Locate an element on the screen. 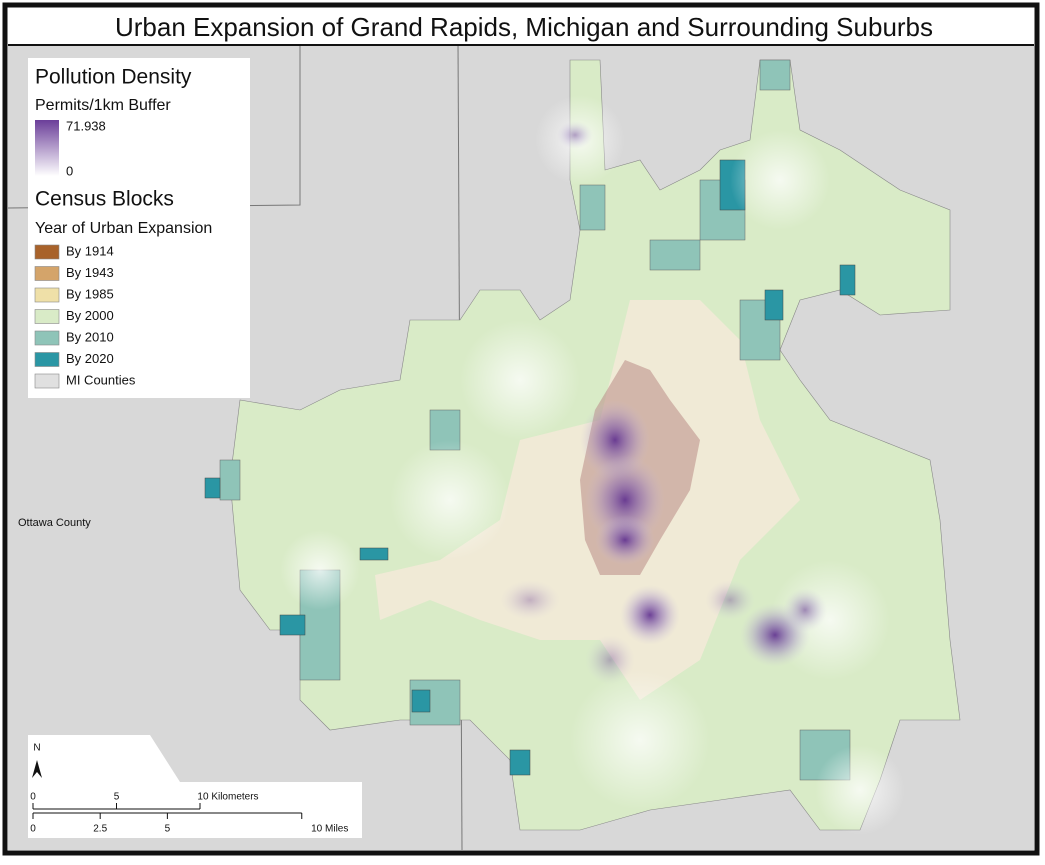 Image resolution: width=1045 pixels, height=865 pixels. legend-label: By 1914 is located at coordinates (90, 250).